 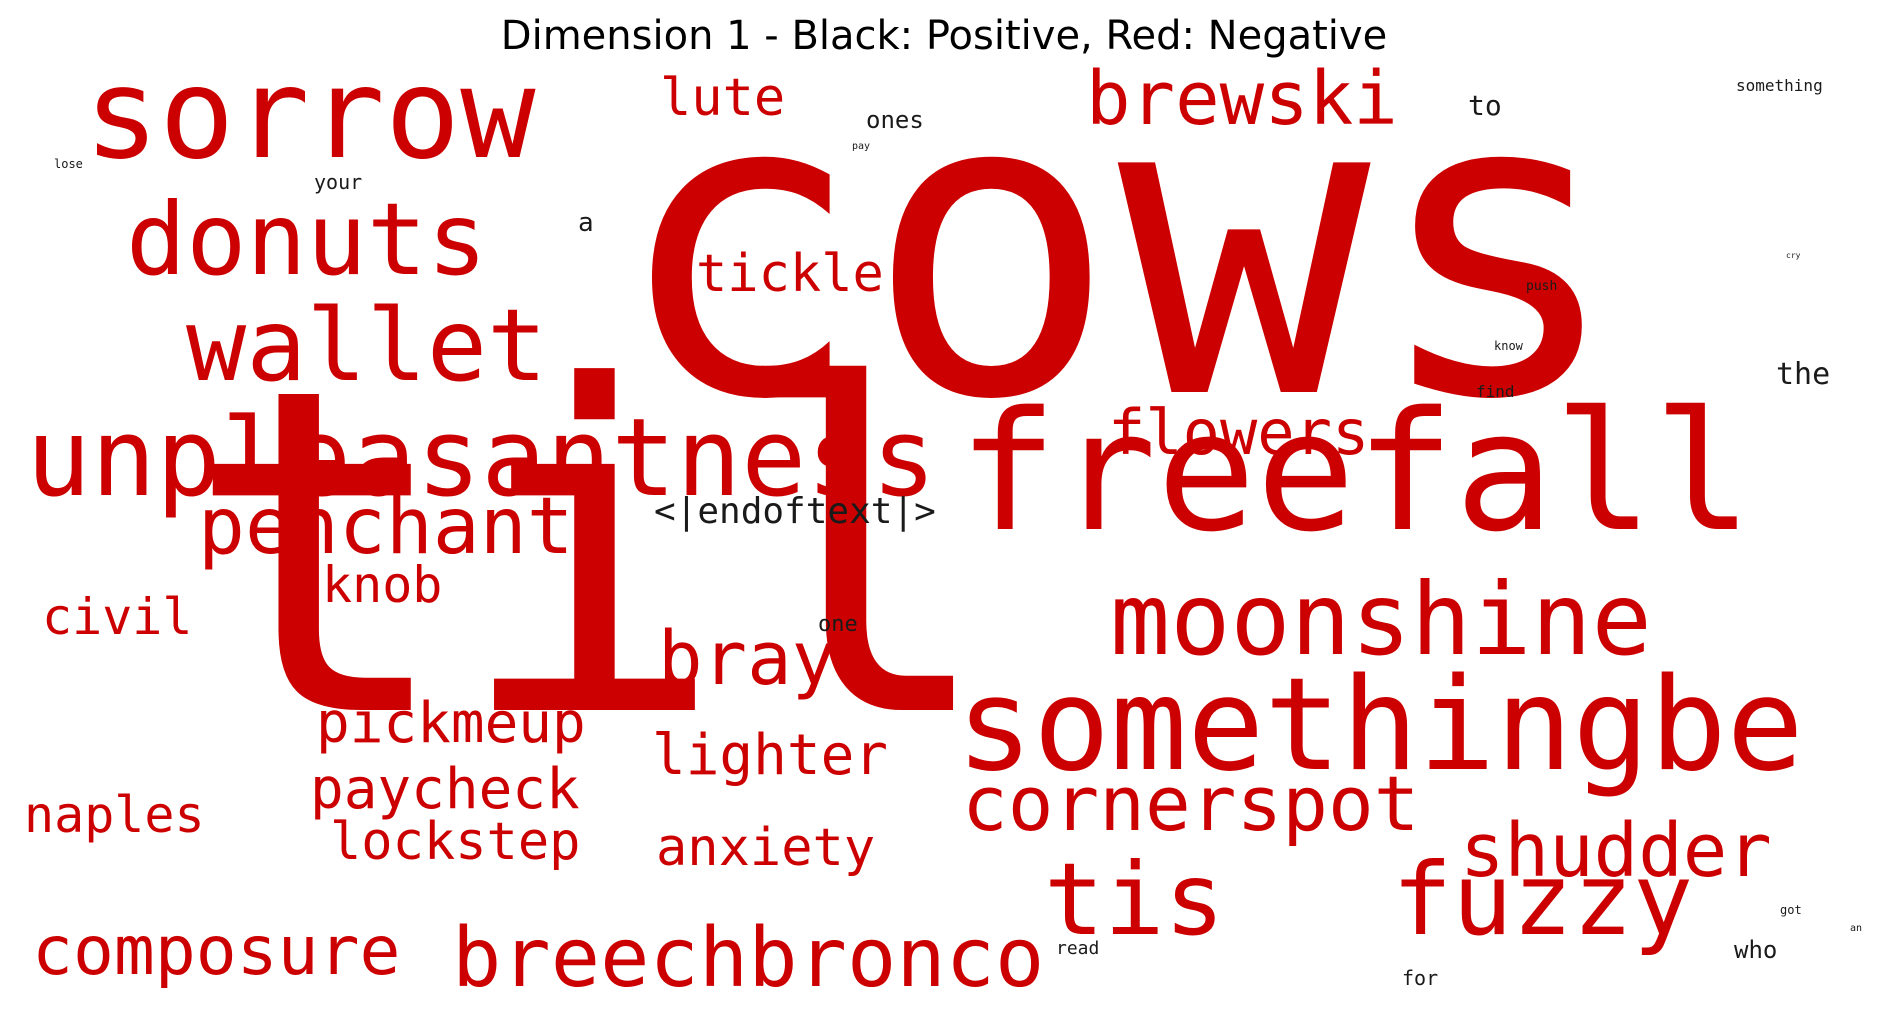 What do you see at coordinates (1355, 472) in the screenshot?
I see `word-freefall: freefall` at bounding box center [1355, 472].